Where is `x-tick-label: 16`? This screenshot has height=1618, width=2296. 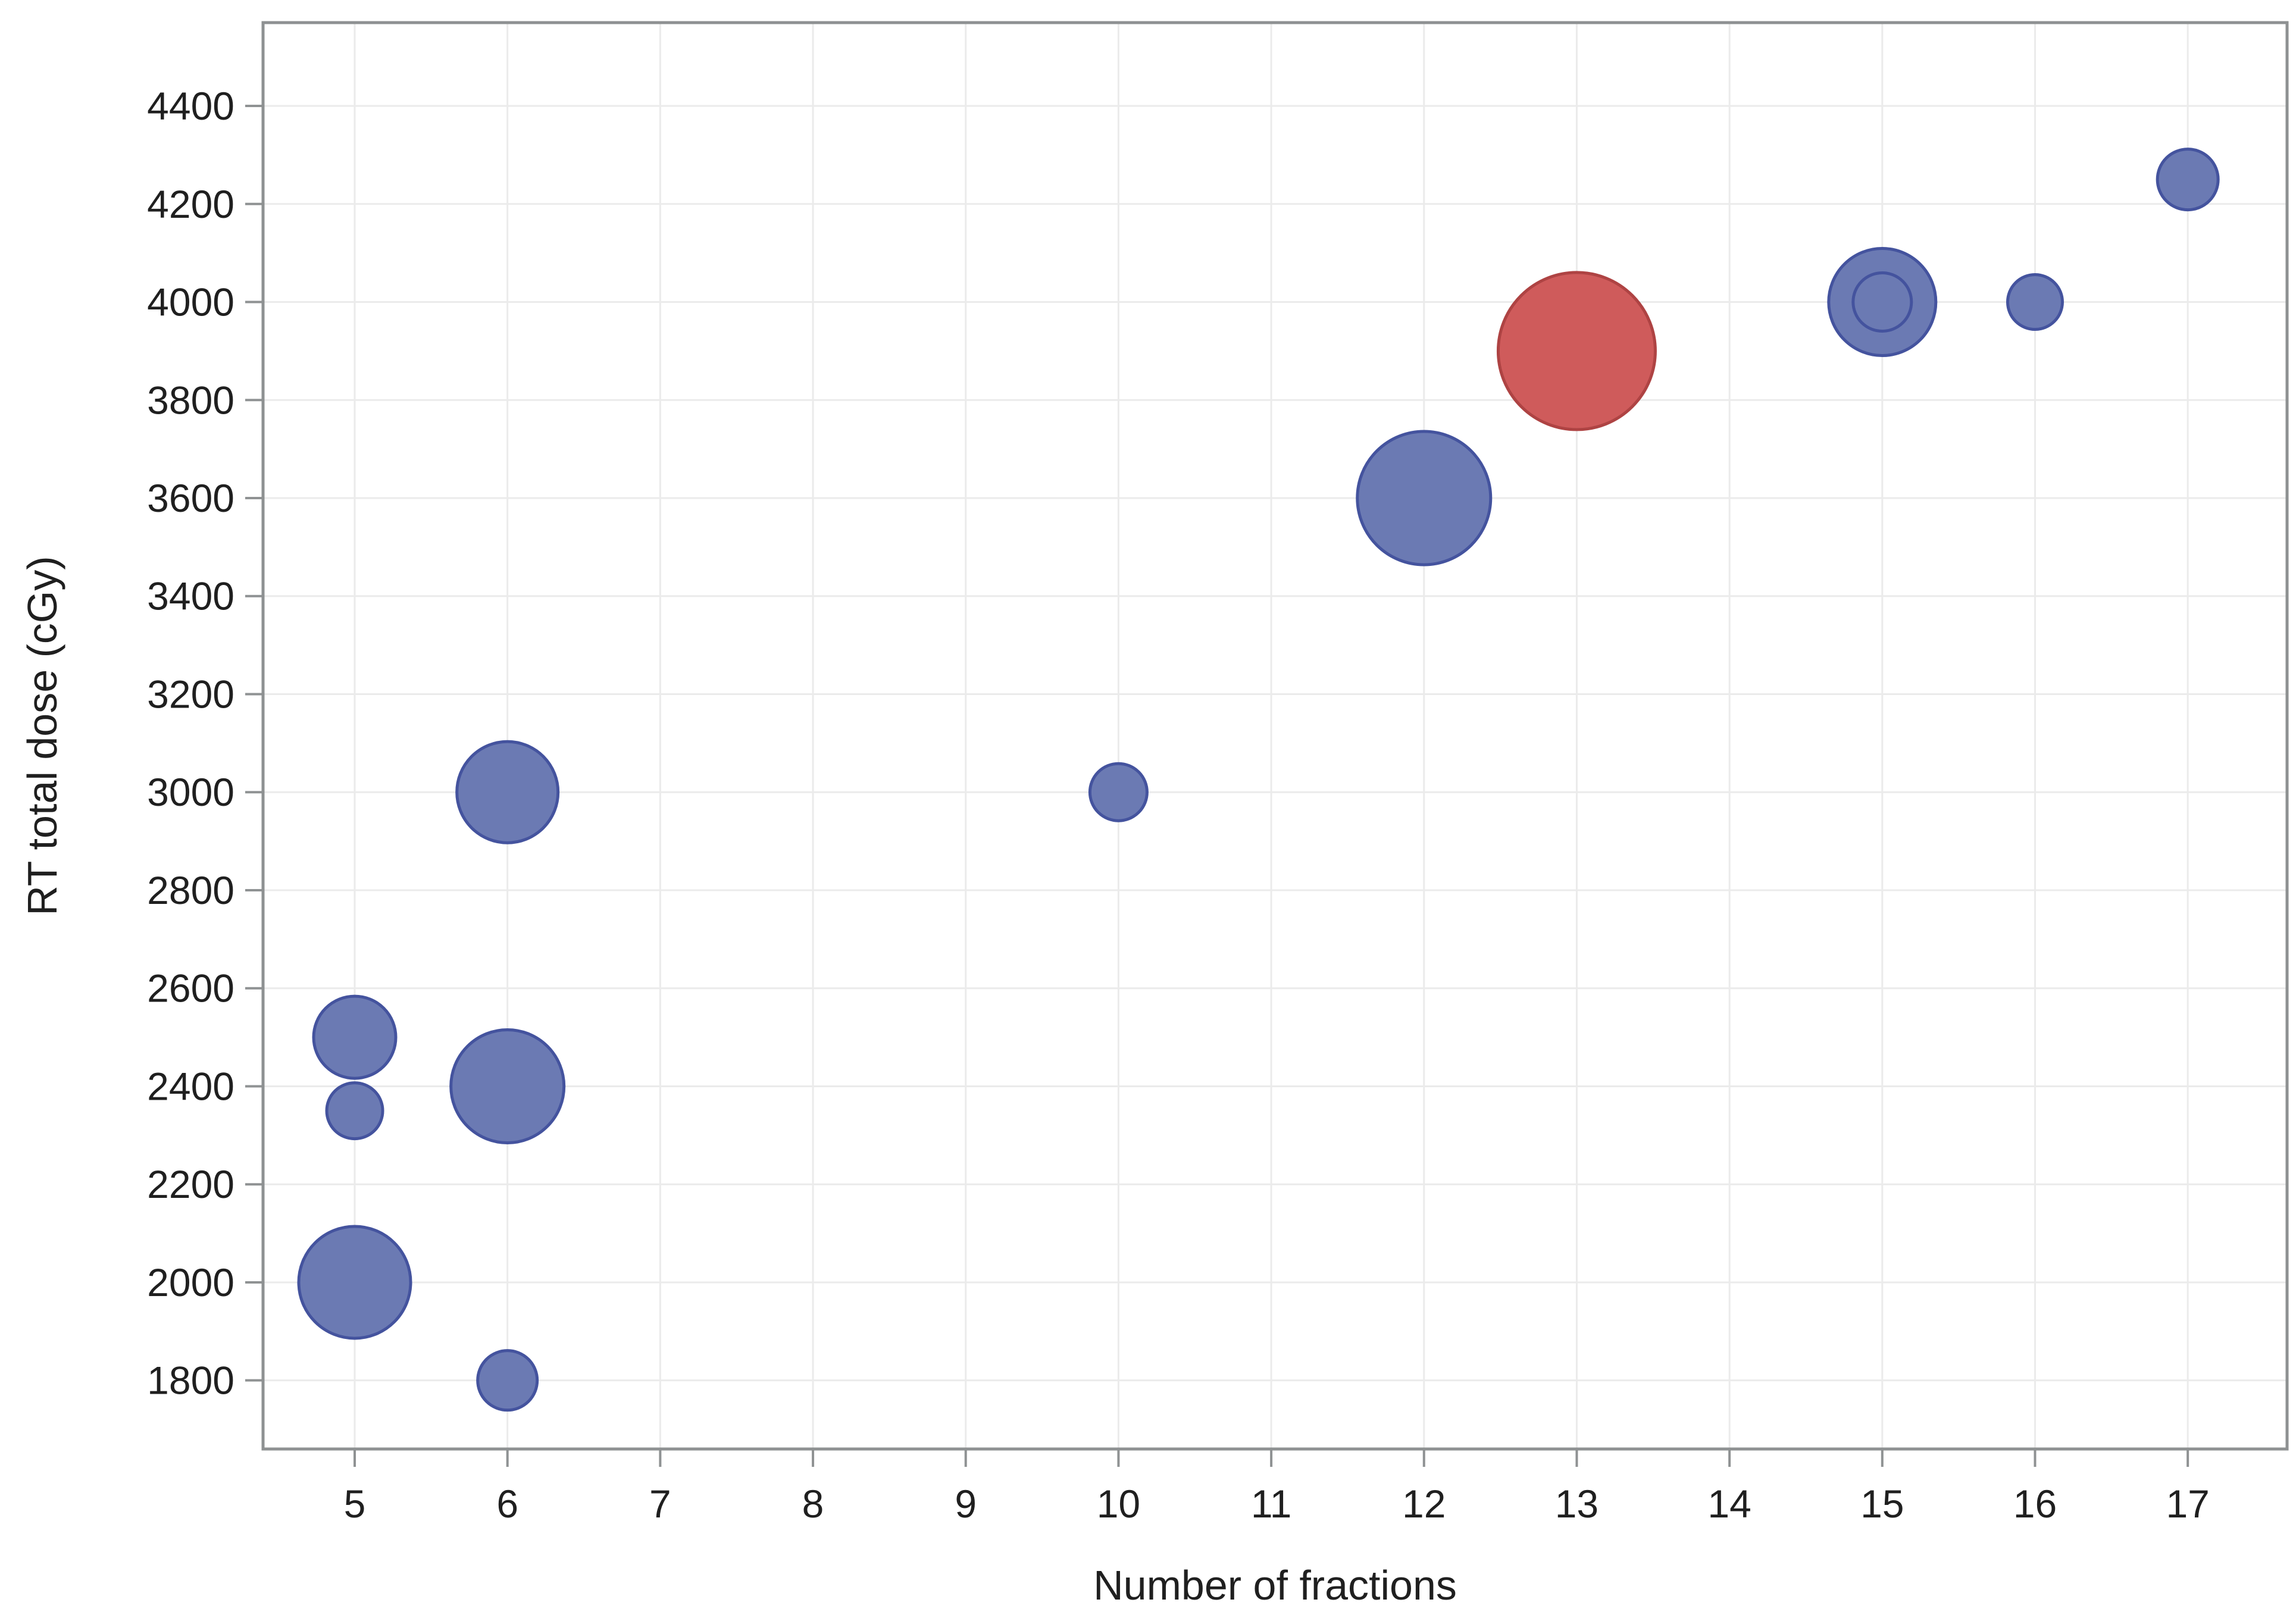
x-tick-label: 16 is located at coordinates (2035, 1504).